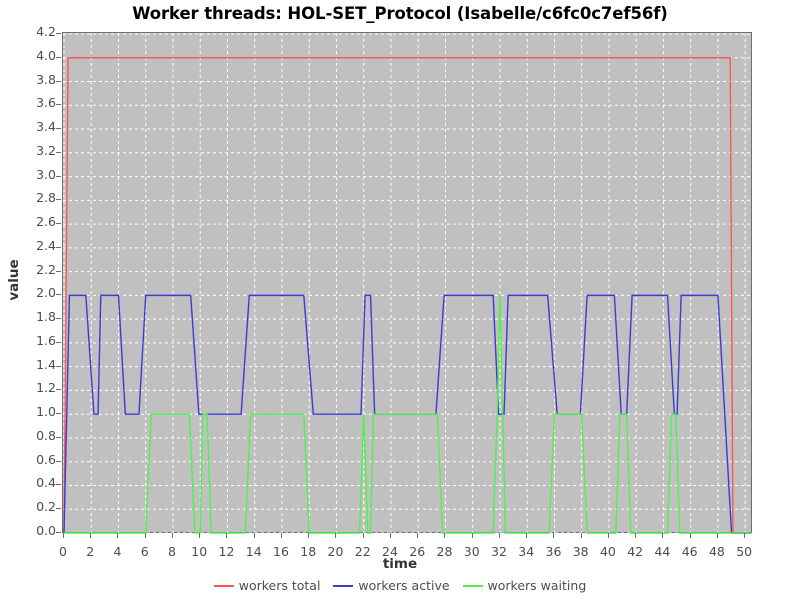 The image size is (800, 600). I want to click on x-tick-label: 4, so click(117, 551).